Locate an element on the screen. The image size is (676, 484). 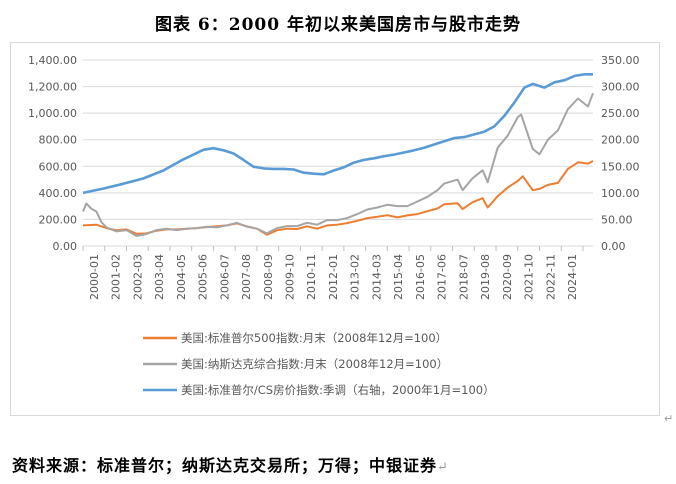
x-tick-label: 2018-07 is located at coordinates (463, 277).